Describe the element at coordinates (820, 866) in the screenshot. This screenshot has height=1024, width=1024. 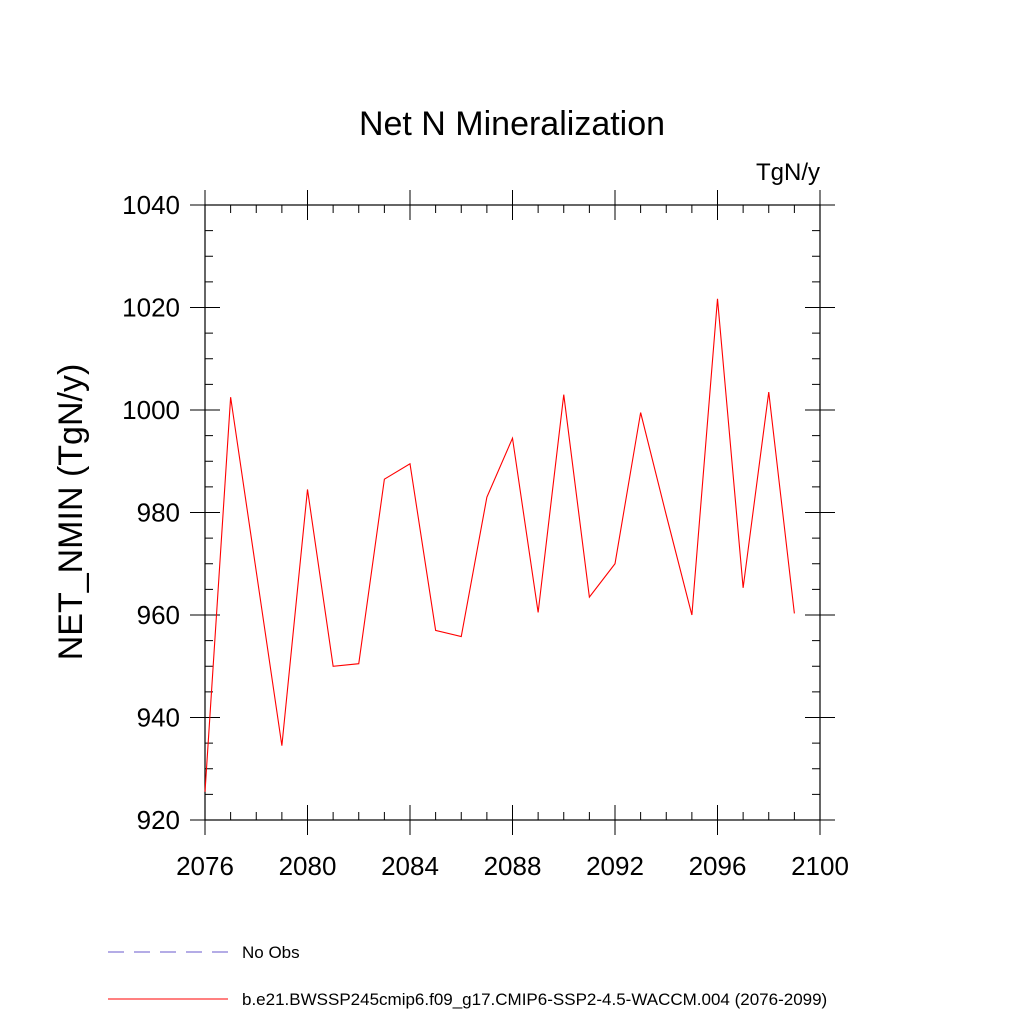
I see `x-tick-label: 2100` at that location.